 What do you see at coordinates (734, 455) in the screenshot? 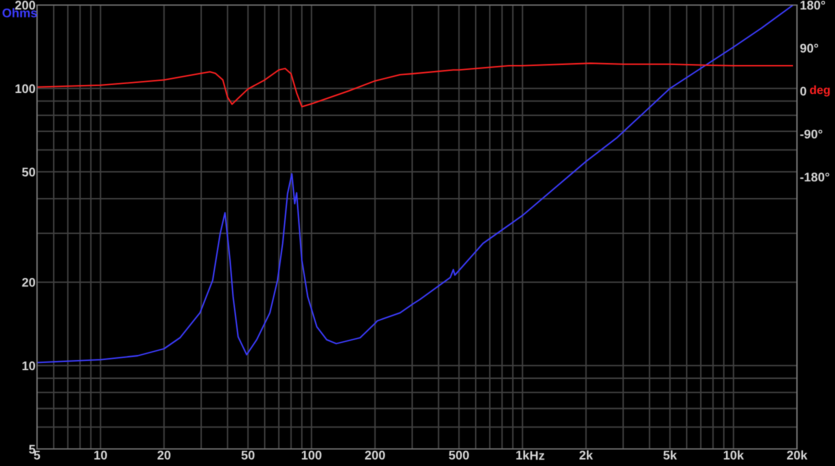
I see `x-tick-label: 10k` at bounding box center [734, 455].